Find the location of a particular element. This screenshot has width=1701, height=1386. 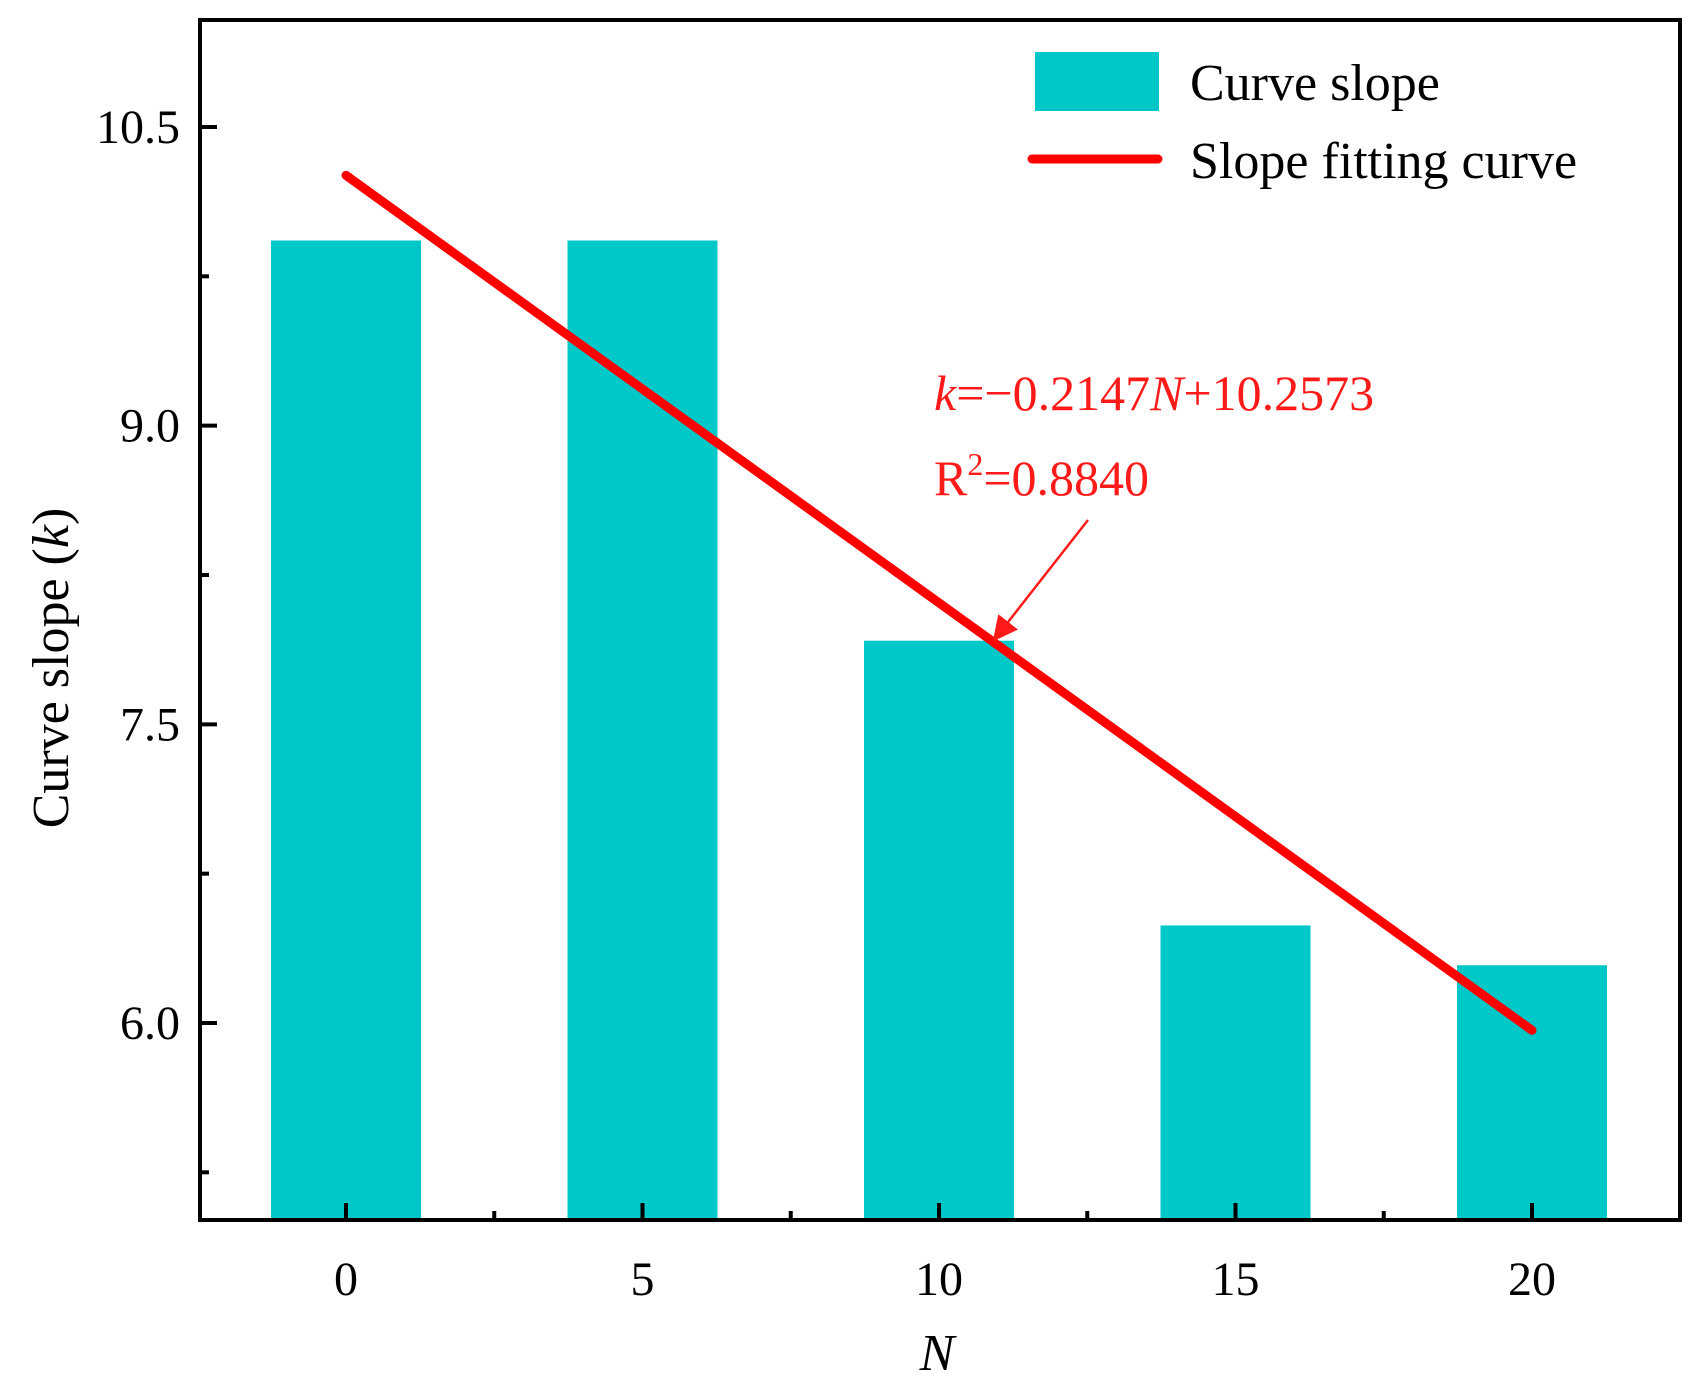

x-tick-label-20: 20 is located at coordinates (1532, 1279).